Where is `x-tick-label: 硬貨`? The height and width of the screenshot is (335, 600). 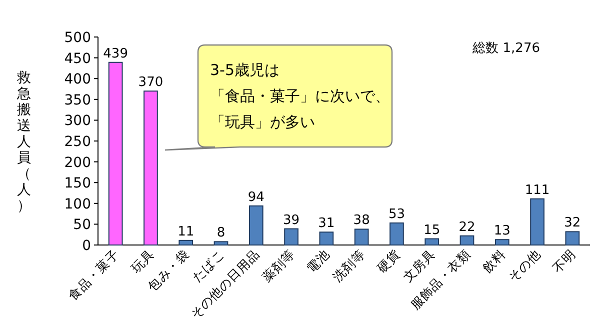 x-tick-label: 硬貨 is located at coordinates (388, 261).